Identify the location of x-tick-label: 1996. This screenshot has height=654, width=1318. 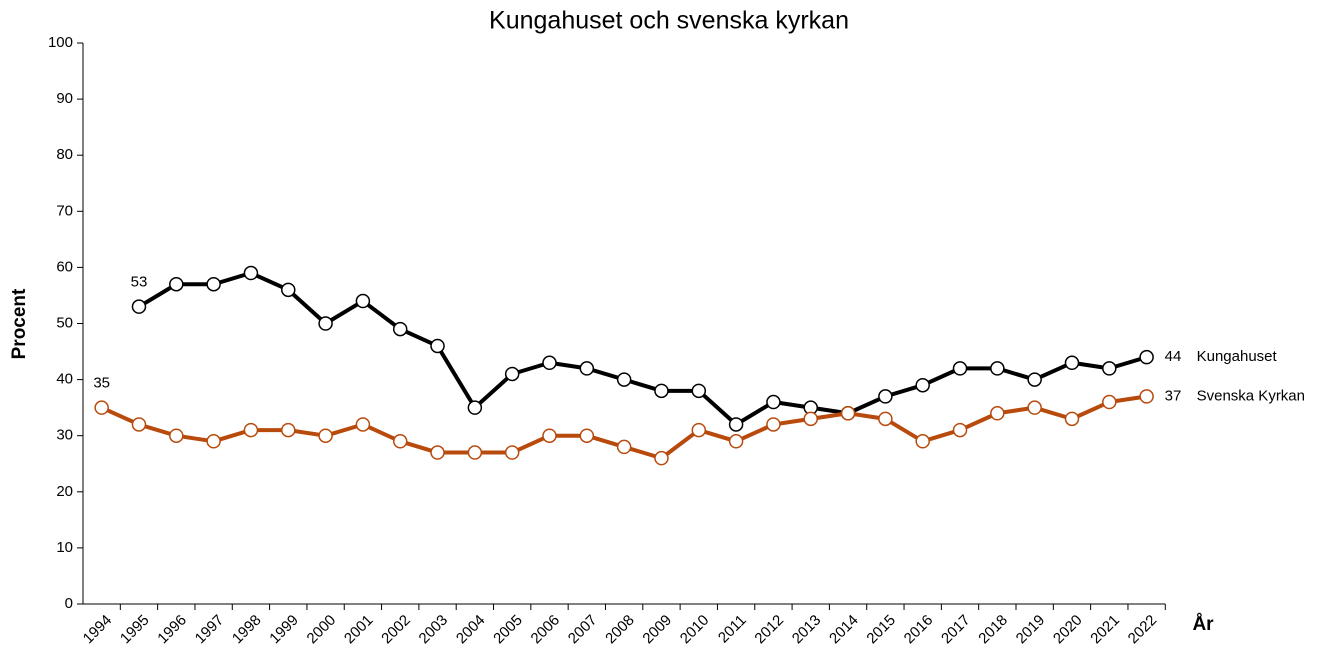
(172, 630).